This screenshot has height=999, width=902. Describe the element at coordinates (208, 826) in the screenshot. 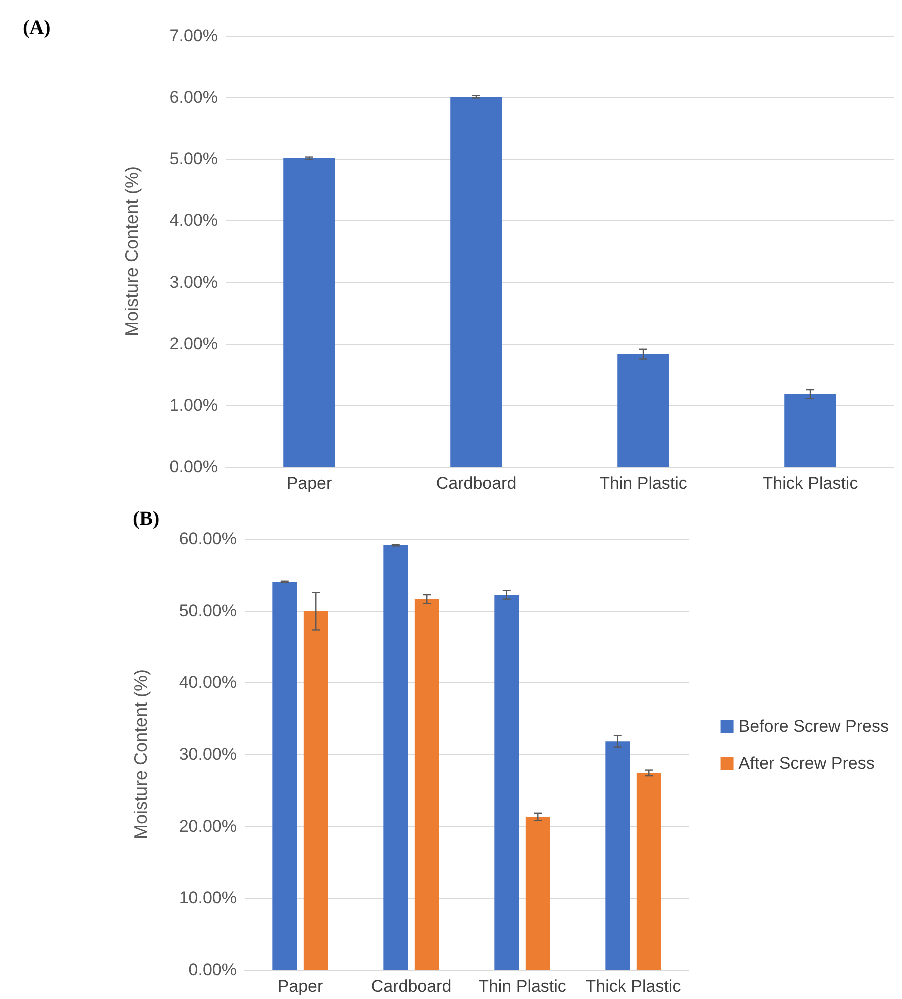

I see `y-tick-label: 20.00%` at that location.